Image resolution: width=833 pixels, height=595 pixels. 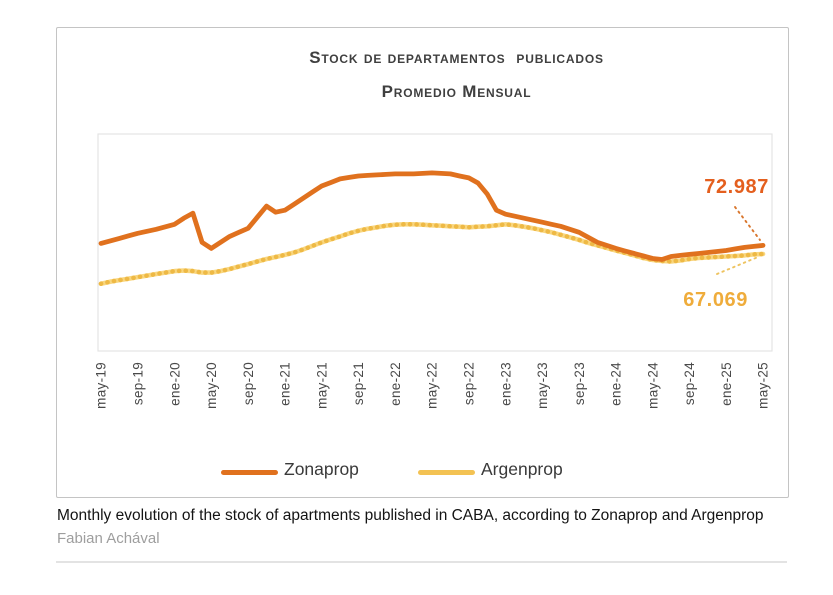 What do you see at coordinates (737, 265) in the screenshot?
I see `argenprop-leader-dotted-line` at bounding box center [737, 265].